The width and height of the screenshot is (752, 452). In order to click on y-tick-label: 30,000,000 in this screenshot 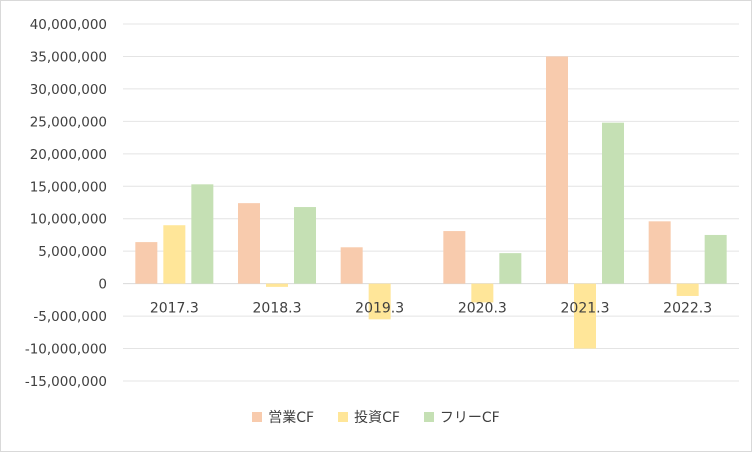, I will do `click(68, 90)`.